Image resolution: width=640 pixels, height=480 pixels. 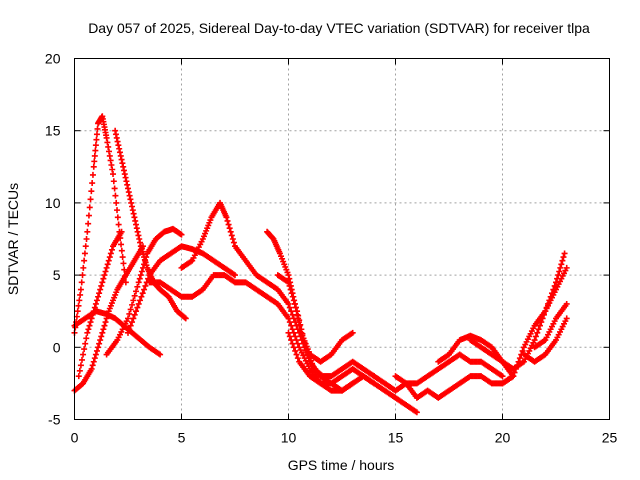 What do you see at coordinates (53, 59) in the screenshot?
I see `y-tick-label: 20` at bounding box center [53, 59].